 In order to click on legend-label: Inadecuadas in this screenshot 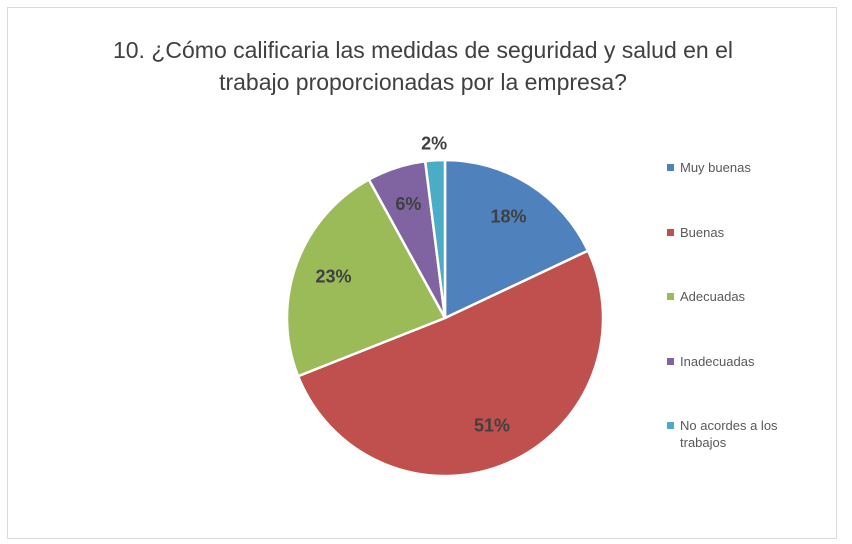, I will do `click(717, 361)`.